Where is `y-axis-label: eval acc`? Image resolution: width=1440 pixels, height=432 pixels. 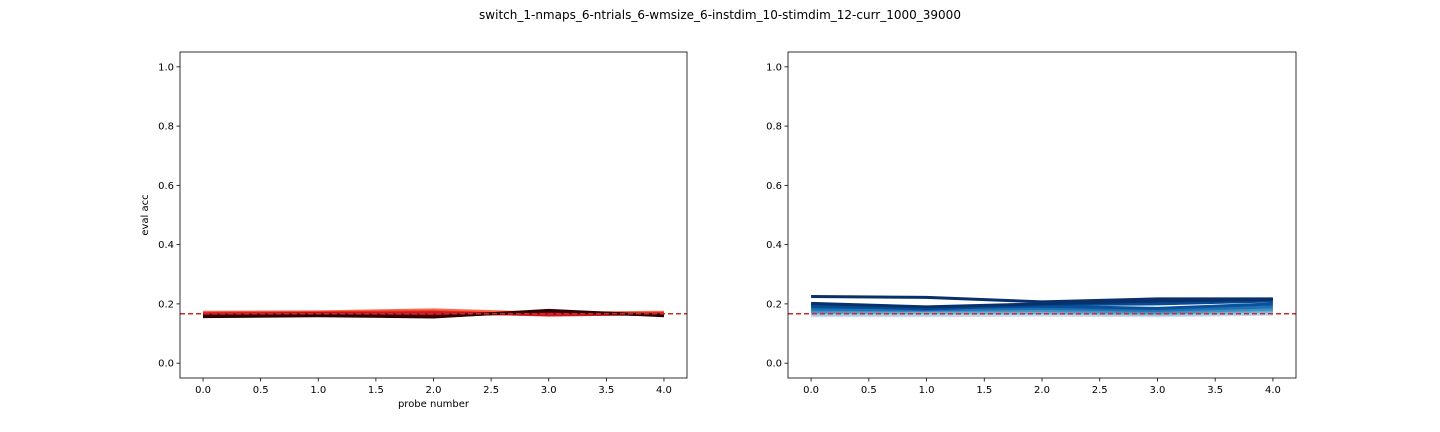
y-axis-label: eval acc is located at coordinates (145, 214).